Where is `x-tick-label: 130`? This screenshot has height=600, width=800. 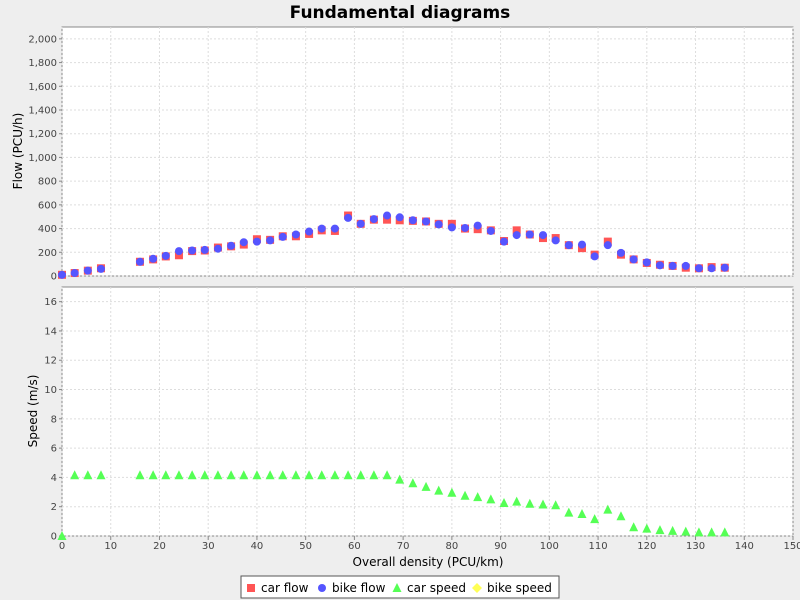 x-tick-label: 130 is located at coordinates (695, 546).